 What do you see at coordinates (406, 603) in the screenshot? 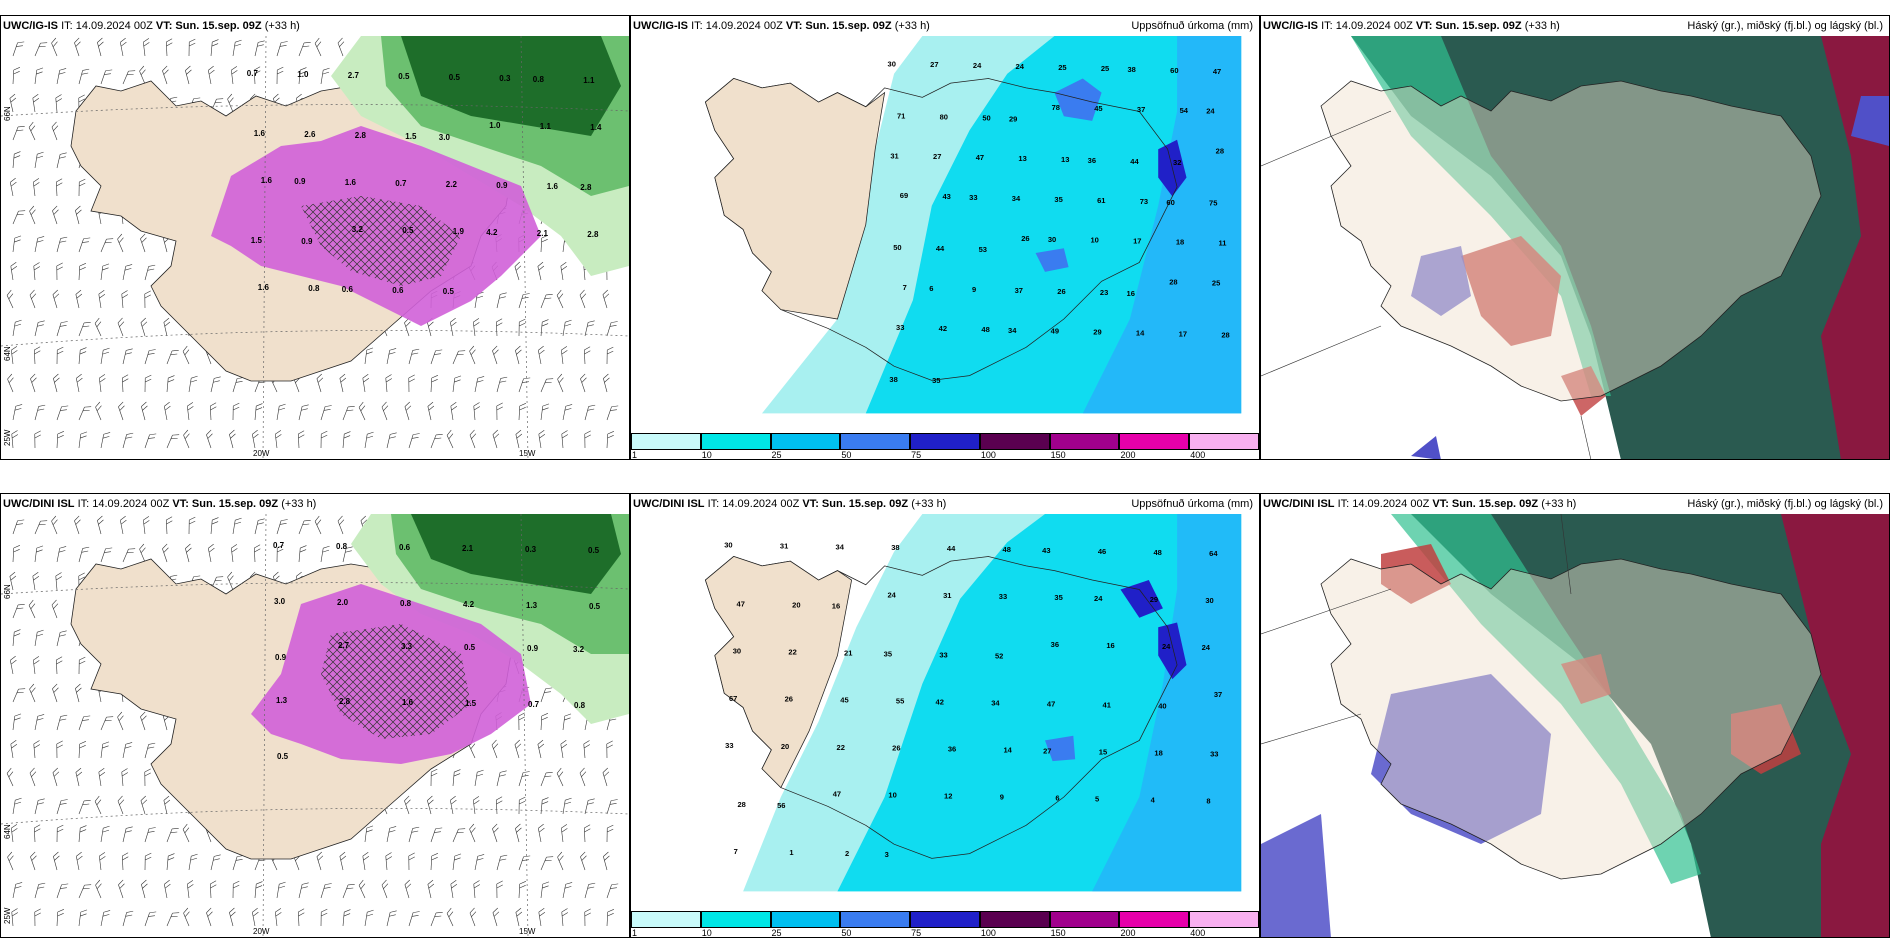
I see `value-label: 0.8` at bounding box center [406, 603].